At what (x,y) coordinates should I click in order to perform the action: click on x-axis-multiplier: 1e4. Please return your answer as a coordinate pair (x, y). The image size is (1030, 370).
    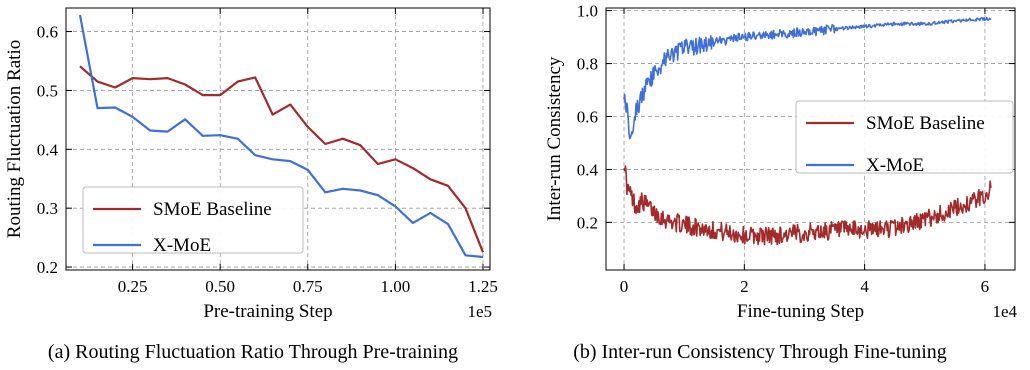
    Looking at the image, I should click on (1004, 311).